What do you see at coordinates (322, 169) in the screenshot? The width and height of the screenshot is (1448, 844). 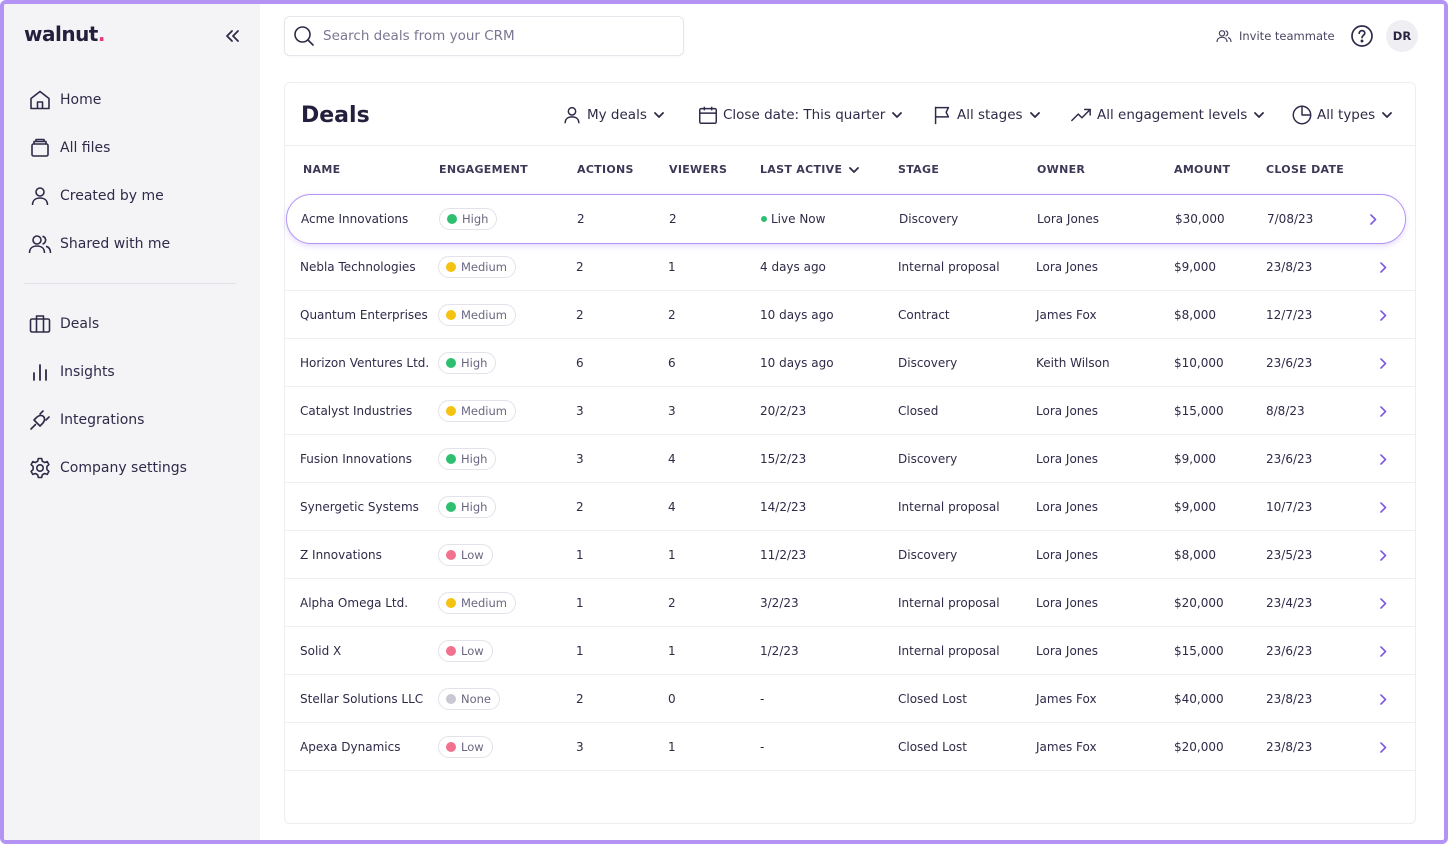 I see `column-header-name: NAME` at bounding box center [322, 169].